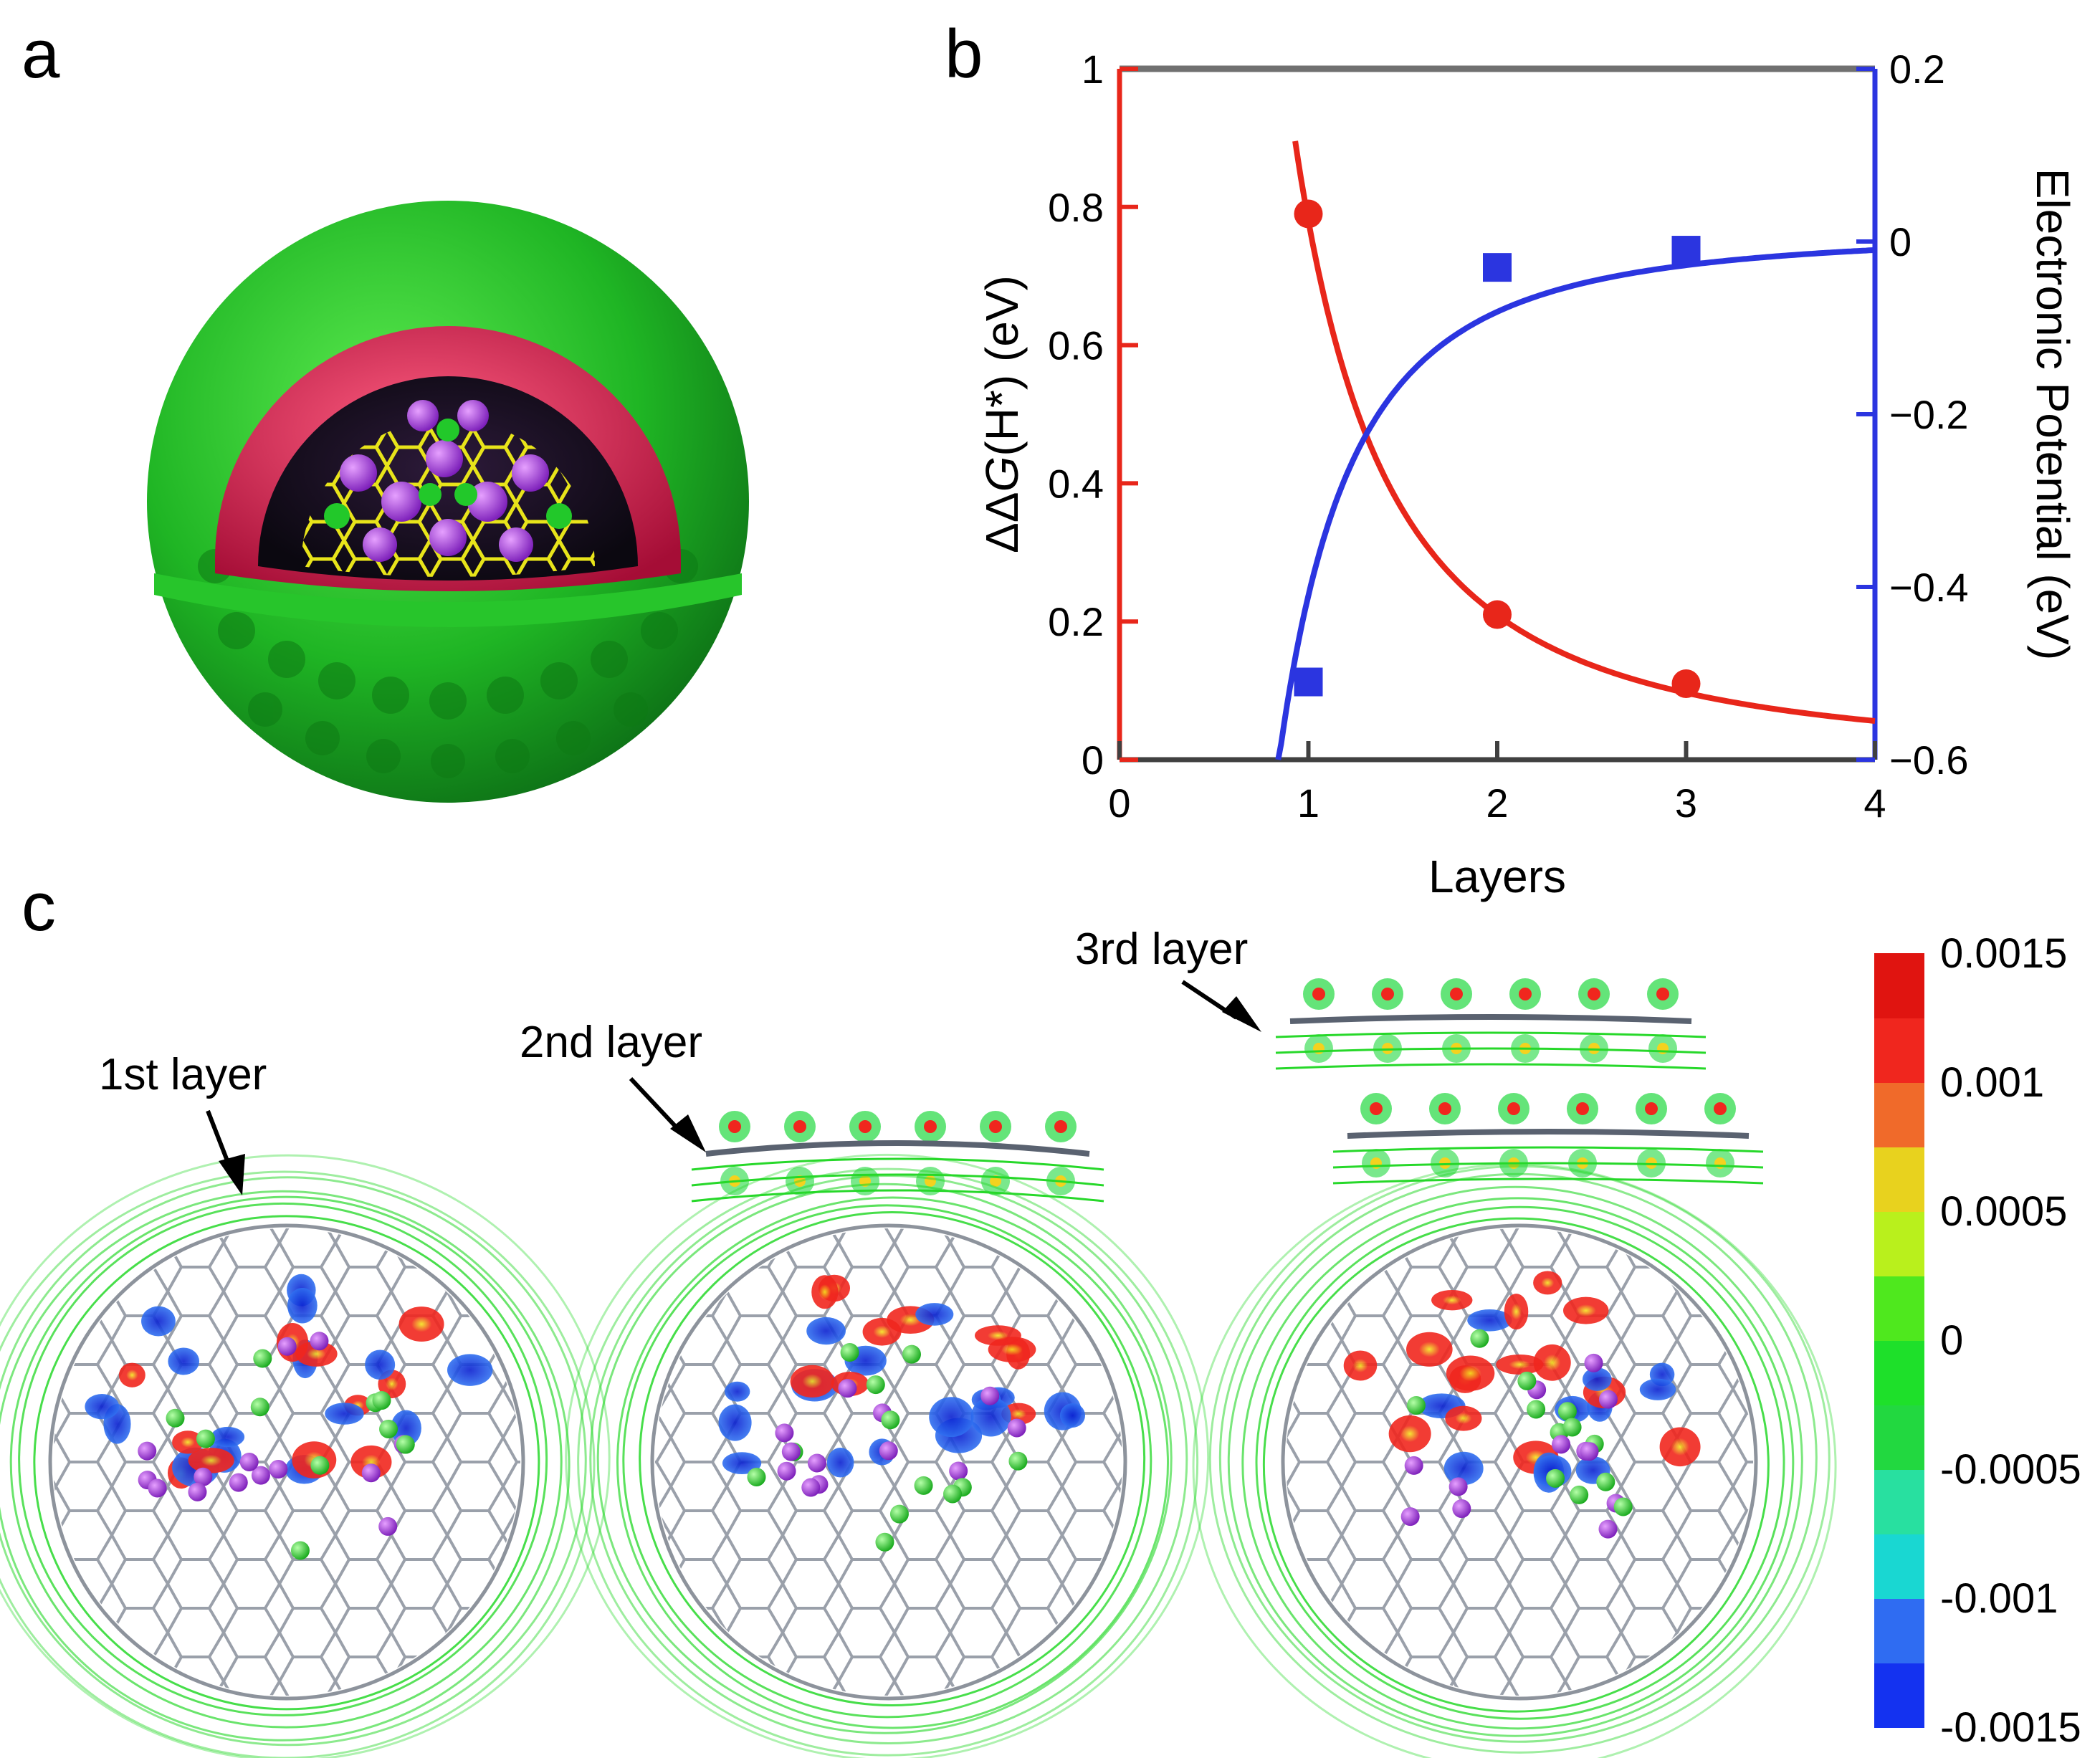  Describe the element at coordinates (1900, 241) in the screenshot. I see `y2-tick-label: 0` at that location.